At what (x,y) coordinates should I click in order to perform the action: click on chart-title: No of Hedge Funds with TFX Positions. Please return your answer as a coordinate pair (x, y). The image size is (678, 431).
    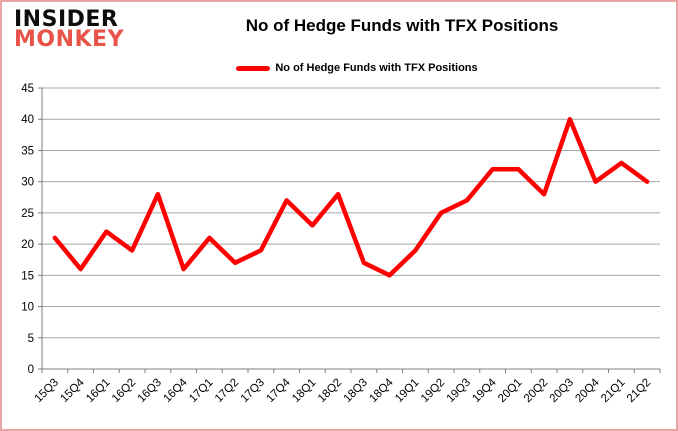
    Looking at the image, I should click on (402, 25).